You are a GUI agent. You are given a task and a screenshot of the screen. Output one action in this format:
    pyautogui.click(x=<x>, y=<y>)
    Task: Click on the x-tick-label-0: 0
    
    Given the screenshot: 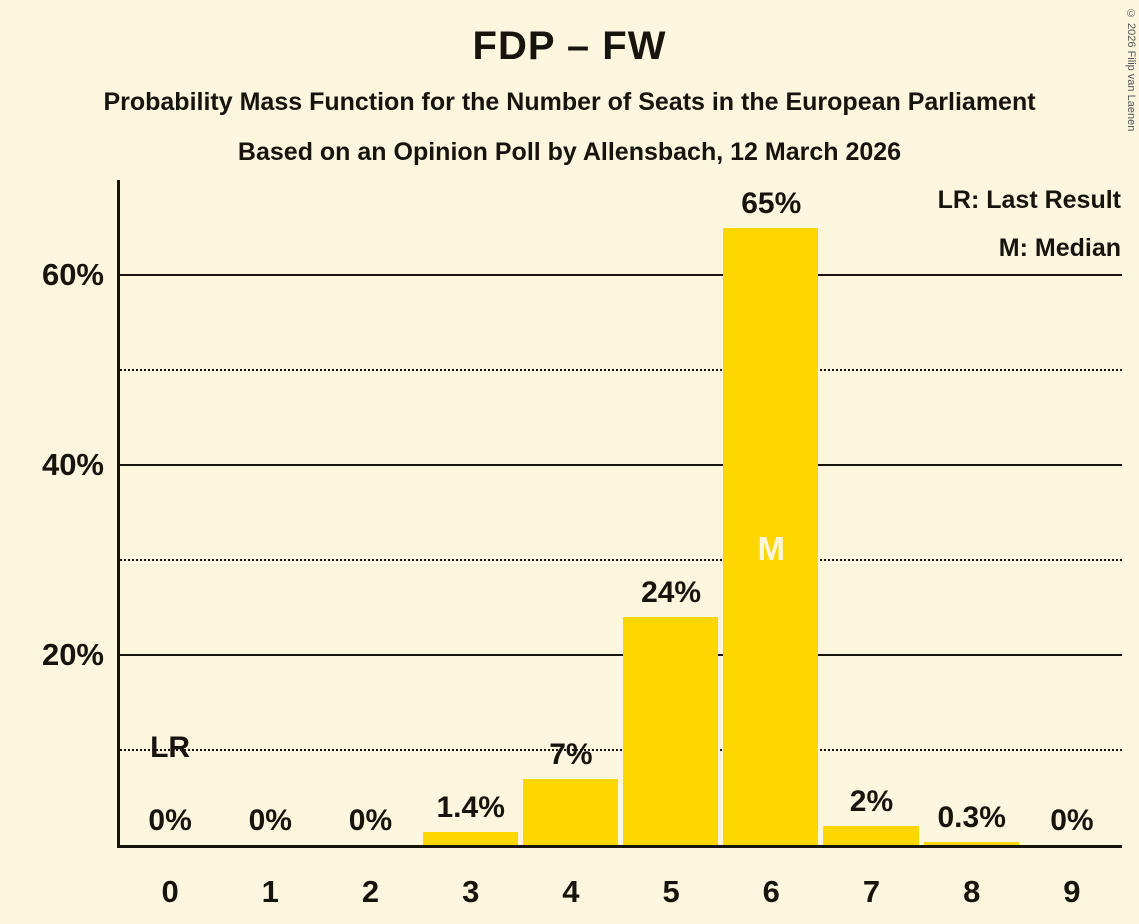 What is the action you would take?
    pyautogui.click(x=170, y=891)
    